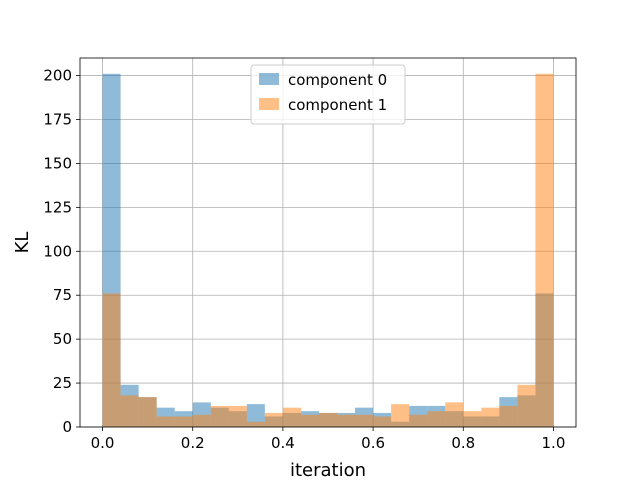 The width and height of the screenshot is (640, 480). What do you see at coordinates (373, 443) in the screenshot?
I see `x-tick-label: 0.6` at bounding box center [373, 443].